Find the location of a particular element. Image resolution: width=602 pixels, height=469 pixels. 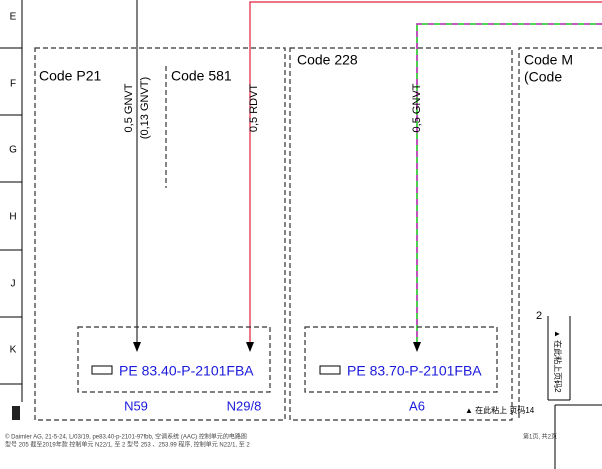

row-label: F is located at coordinates (13, 84).